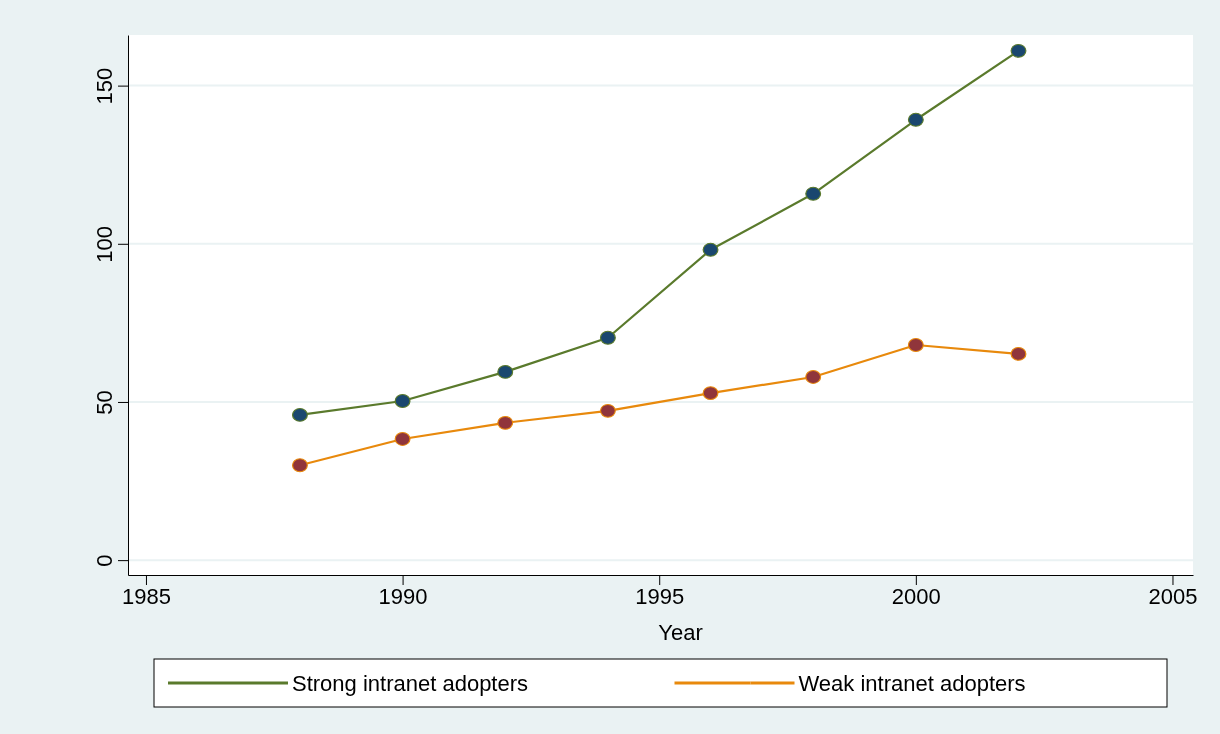  Describe the element at coordinates (104, 402) in the screenshot. I see `y-tick-label: 50` at that location.